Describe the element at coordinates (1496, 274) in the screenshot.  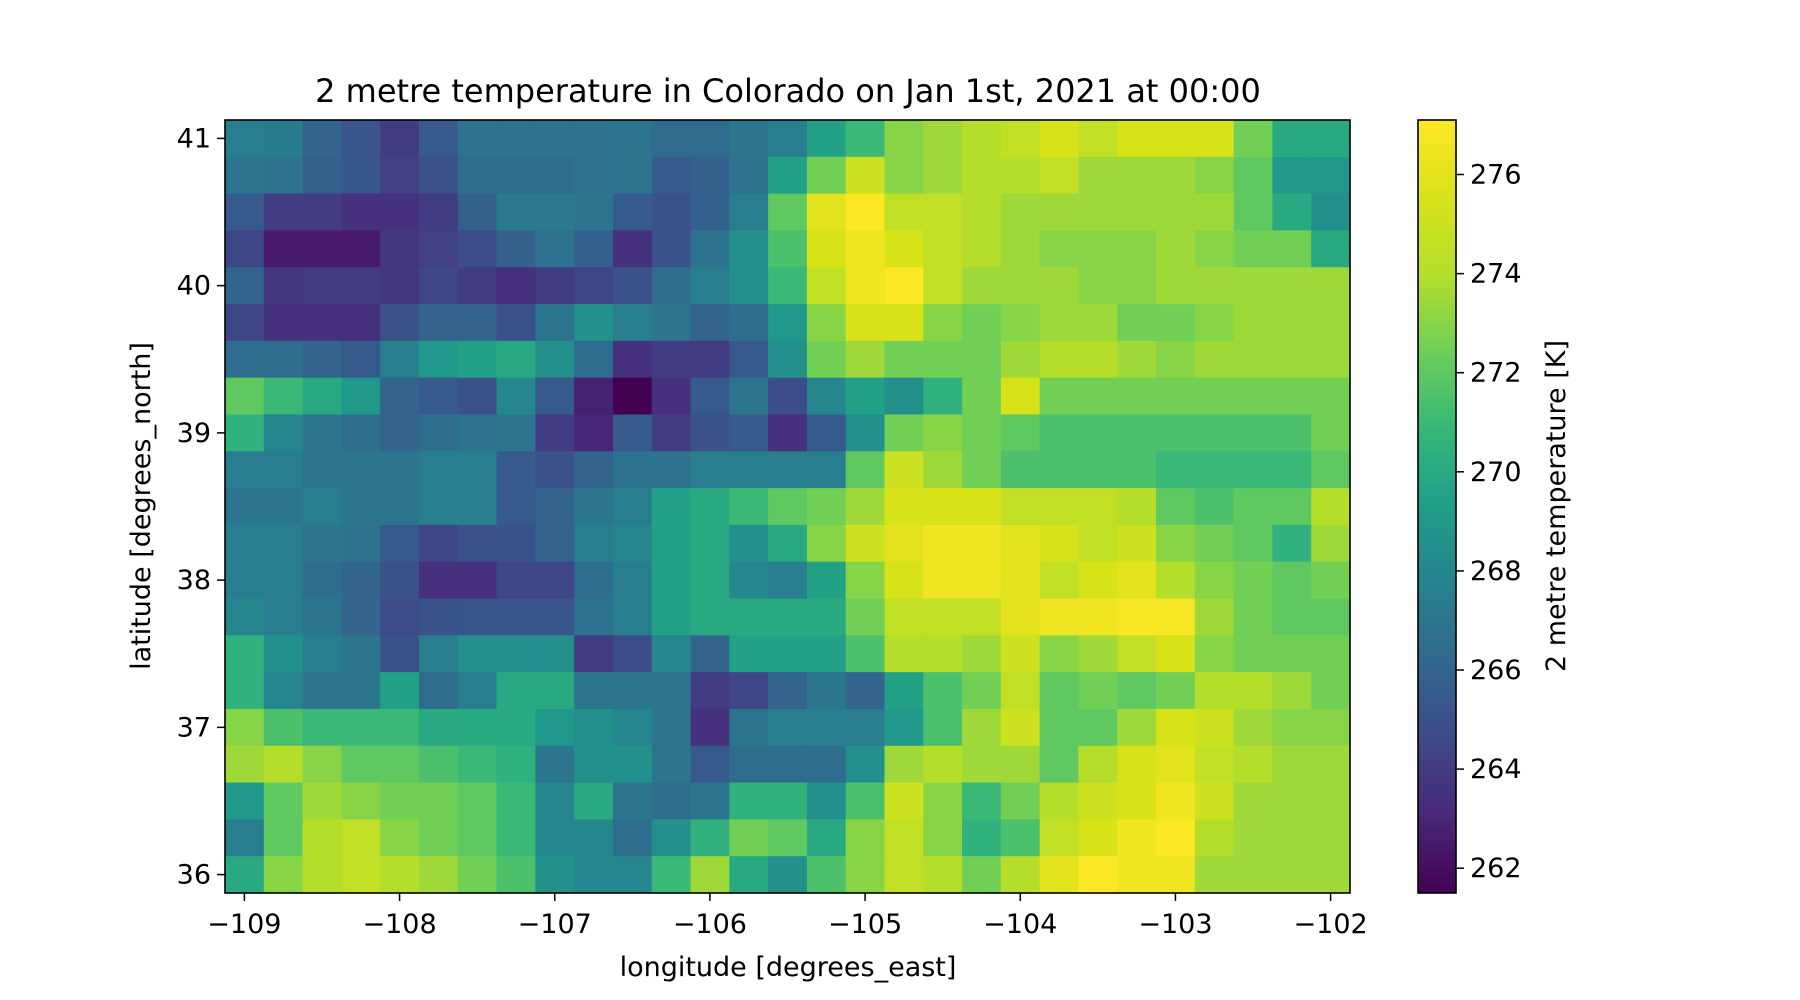
I see `colorbar-tick-label: 274` at that location.